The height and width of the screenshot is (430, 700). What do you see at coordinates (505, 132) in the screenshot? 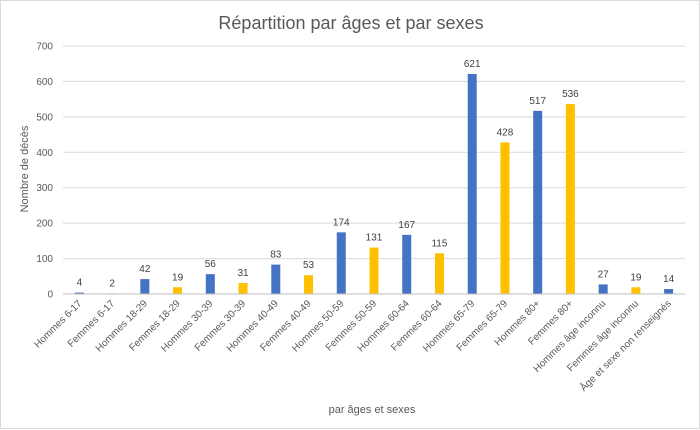
I see `data-label: 428` at bounding box center [505, 132].